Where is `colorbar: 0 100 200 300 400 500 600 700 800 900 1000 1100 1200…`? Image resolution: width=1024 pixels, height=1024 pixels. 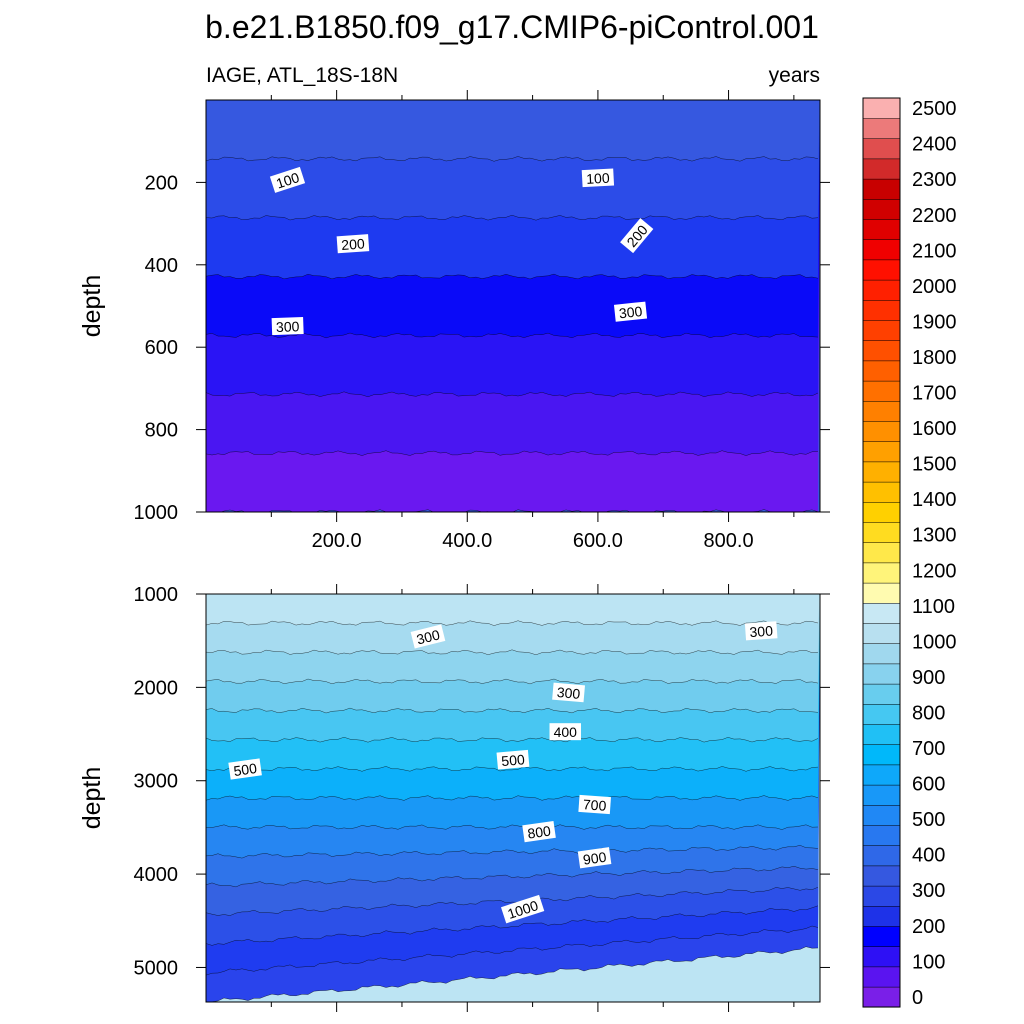 colorbar: 0 100 200 300 400 500 600 700 800 900 1000 1100 1200… is located at coordinates (909, 553).